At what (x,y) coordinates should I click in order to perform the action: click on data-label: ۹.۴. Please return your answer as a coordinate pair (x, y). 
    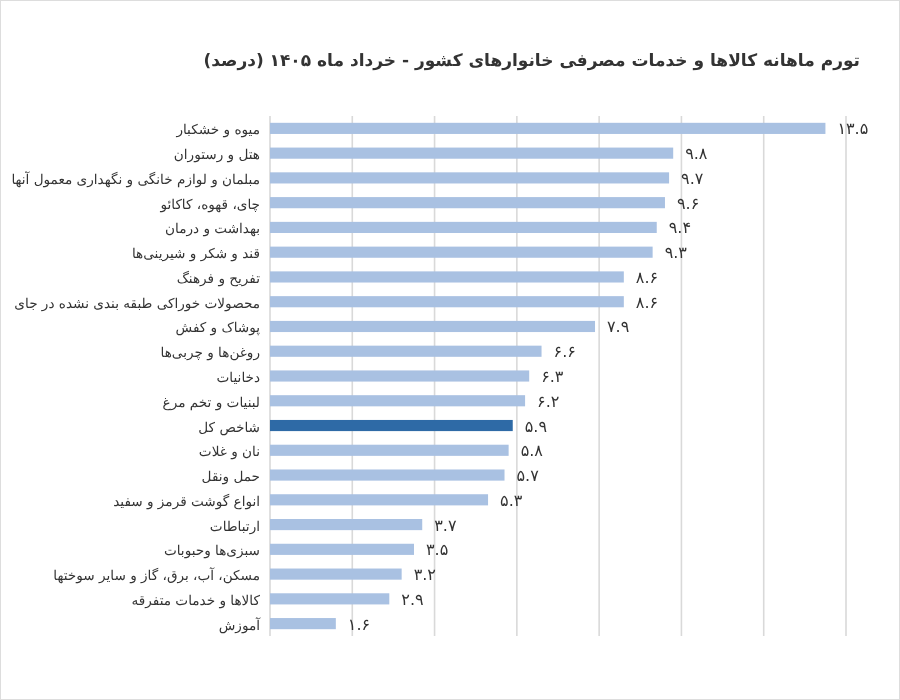
    Looking at the image, I should click on (680, 228).